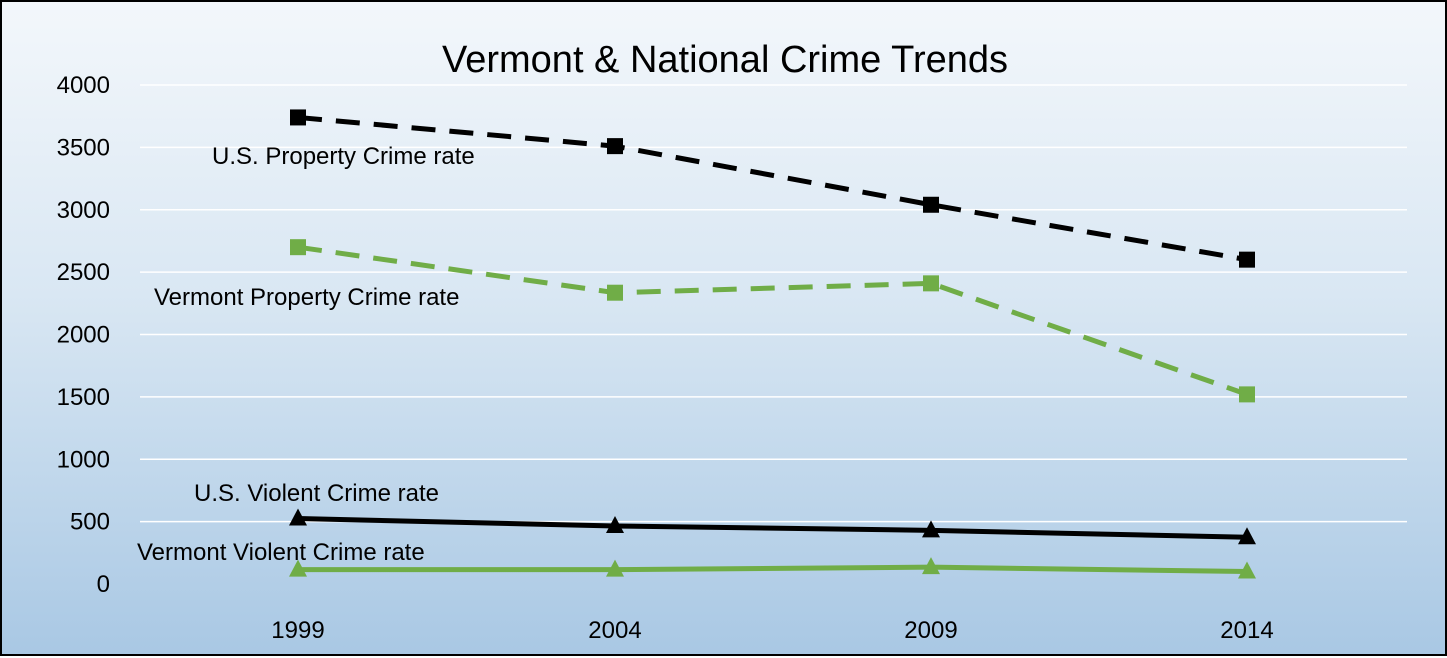  Describe the element at coordinates (615, 146) in the screenshot. I see `marker-u-s-property-crime-rate-2004` at that location.